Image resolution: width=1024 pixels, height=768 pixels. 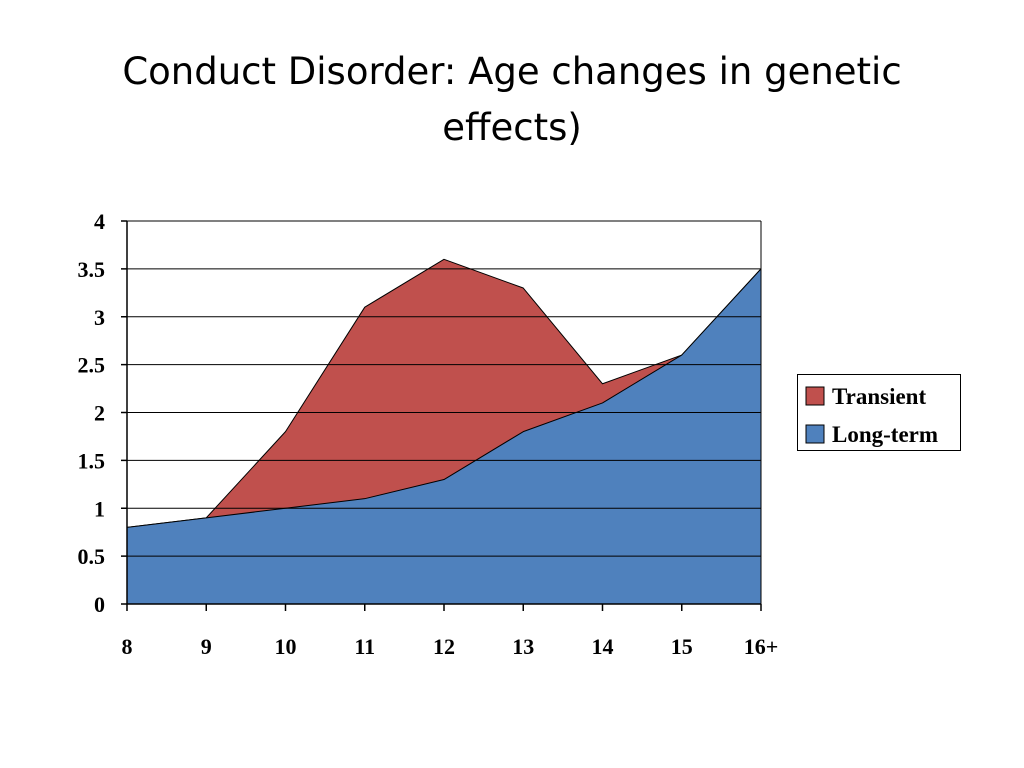 What do you see at coordinates (523, 646) in the screenshot?
I see `x-tick-label: 13` at bounding box center [523, 646].